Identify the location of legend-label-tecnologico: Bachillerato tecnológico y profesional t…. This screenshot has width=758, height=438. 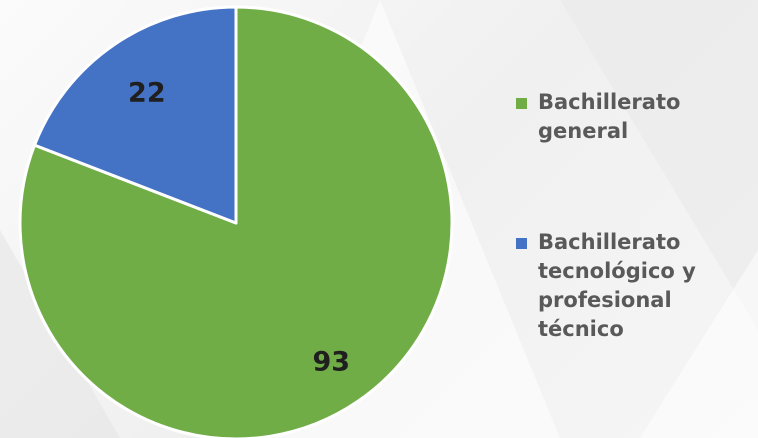
(617, 285).